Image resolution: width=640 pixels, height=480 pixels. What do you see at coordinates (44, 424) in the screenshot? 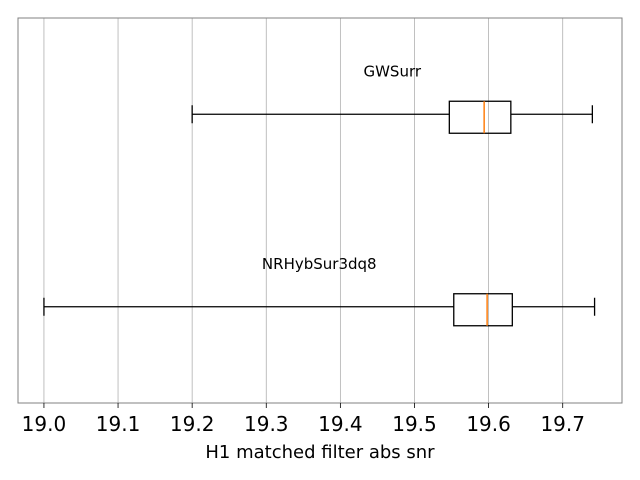
I see `x-tick-label: 19.0` at bounding box center [44, 424].